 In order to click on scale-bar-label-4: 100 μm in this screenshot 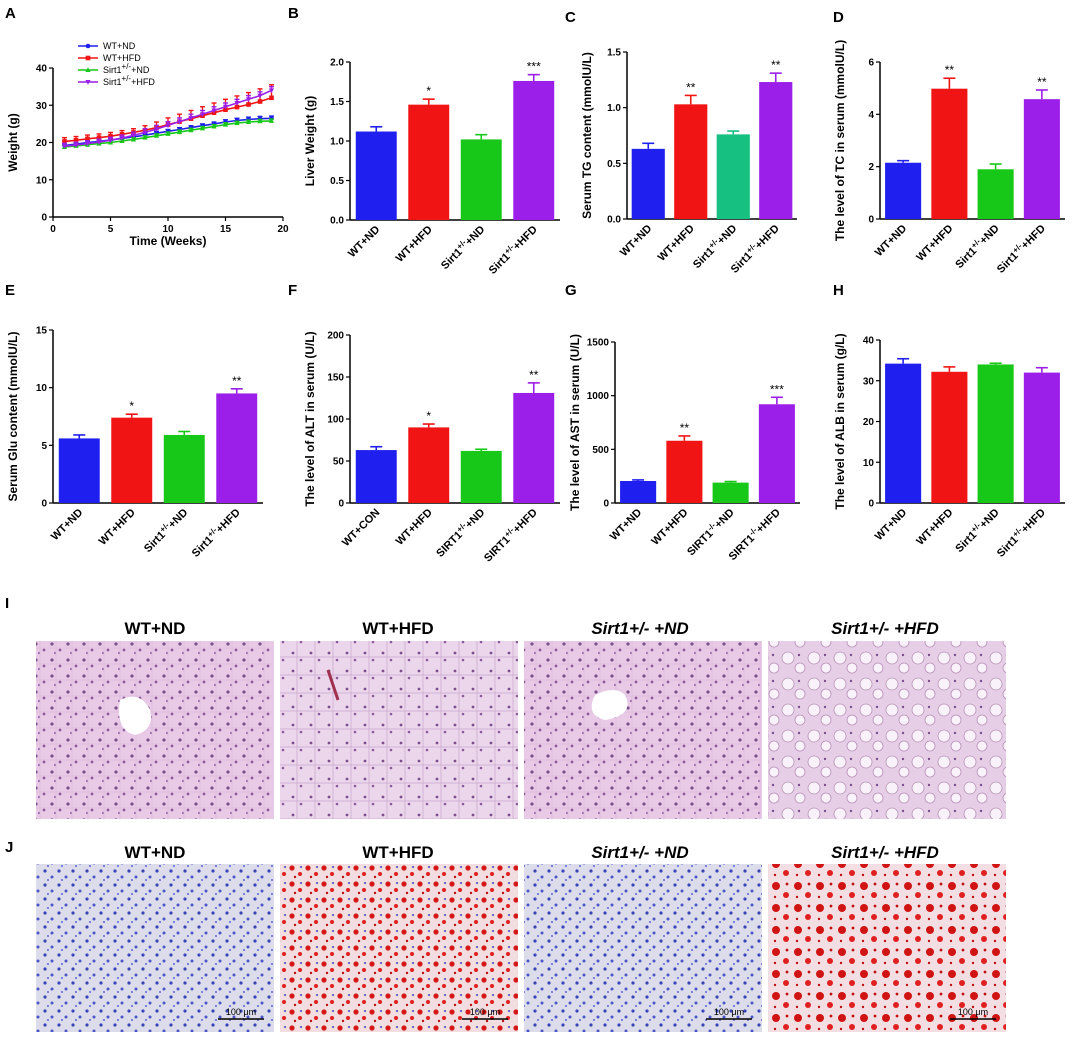, I will do `click(973, 1012)`.